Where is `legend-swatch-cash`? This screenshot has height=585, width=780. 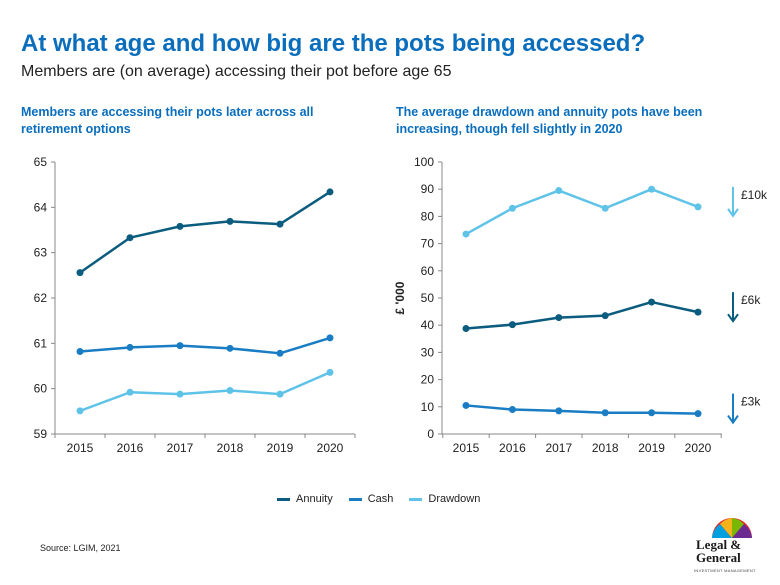
legend-swatch-cash is located at coordinates (355, 499).